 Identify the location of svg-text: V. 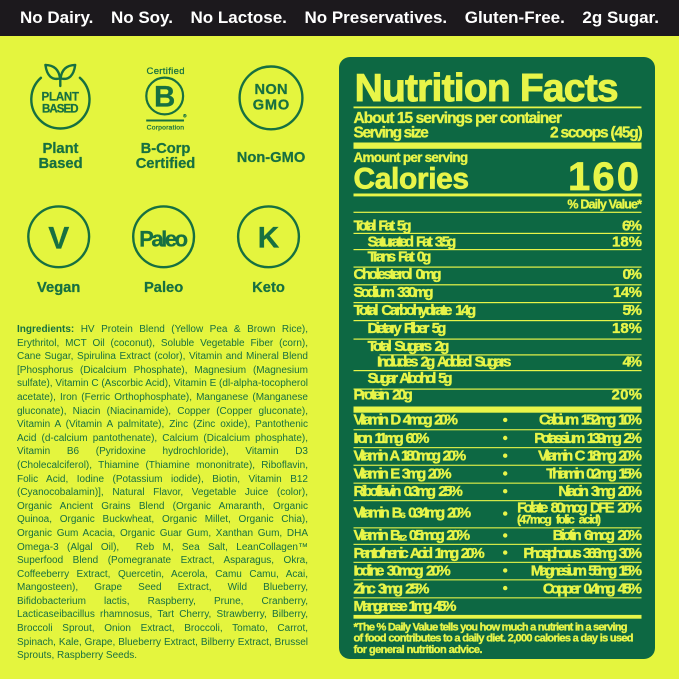
(58, 238).